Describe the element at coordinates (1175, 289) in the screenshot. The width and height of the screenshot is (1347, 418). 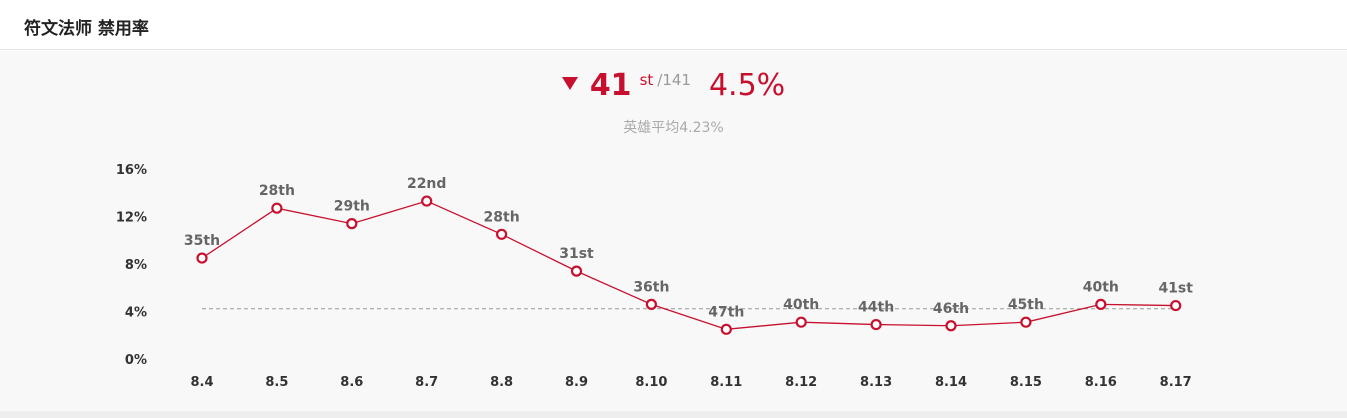
I see `data-label: 41st` at that location.